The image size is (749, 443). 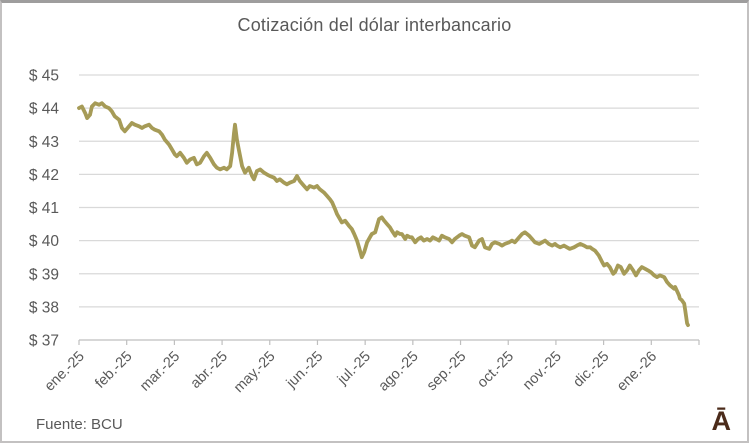 I want to click on y-axis-label: $ 41, so click(x=44, y=208).